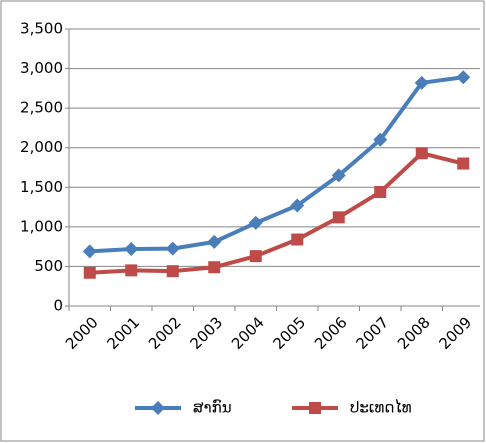 The height and width of the screenshot is (443, 486). I want to click on y-tick-label: 2,500, so click(41, 108).